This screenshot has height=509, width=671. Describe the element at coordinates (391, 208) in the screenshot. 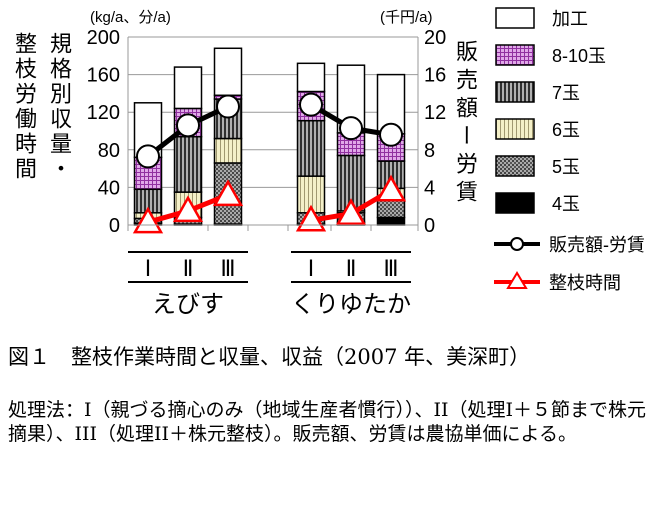

I see `bar-segment-5玉` at that location.